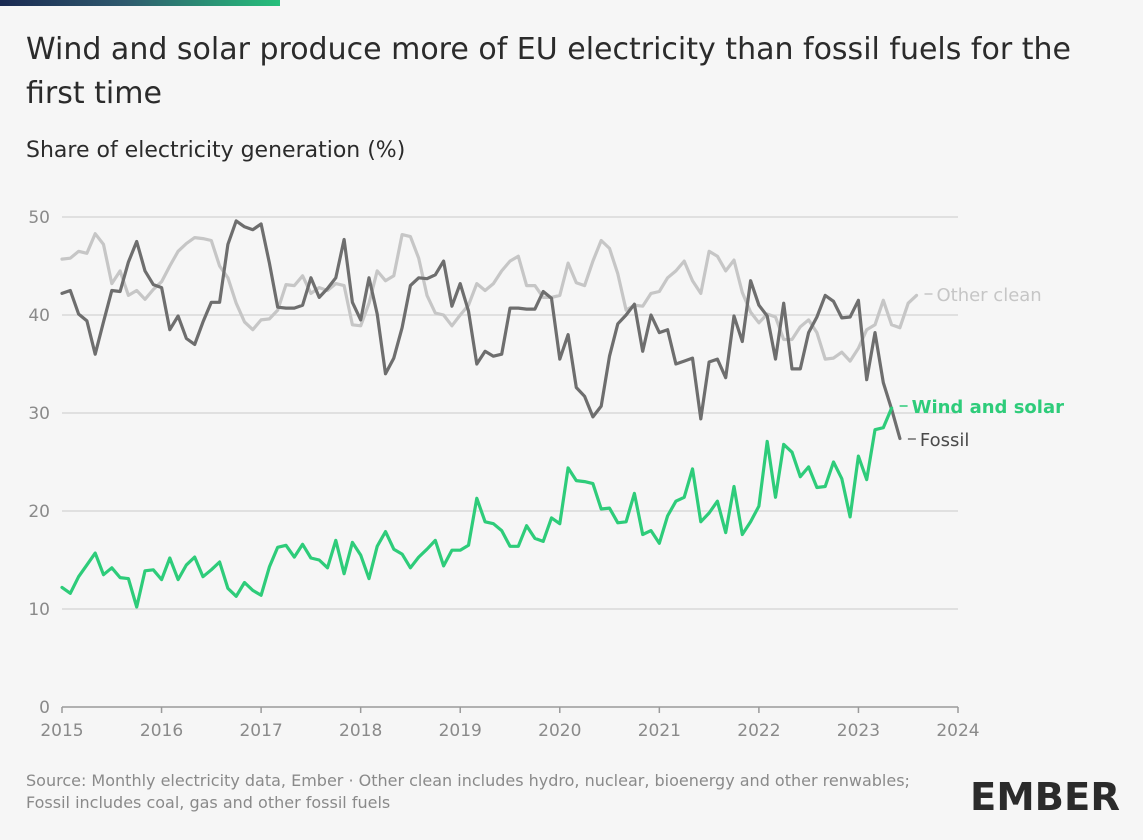 The height and width of the screenshot is (840, 1143). Describe the element at coordinates (460, 731) in the screenshot. I see `x-tick-label: 2019` at that location.